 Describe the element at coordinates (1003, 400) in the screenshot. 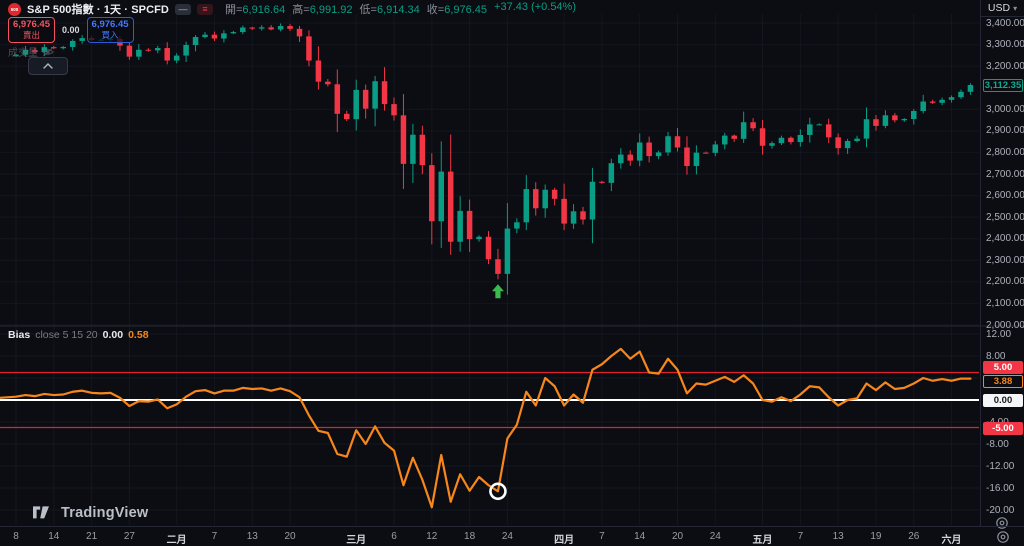

I see `zero-line-badge: 0.00` at that location.